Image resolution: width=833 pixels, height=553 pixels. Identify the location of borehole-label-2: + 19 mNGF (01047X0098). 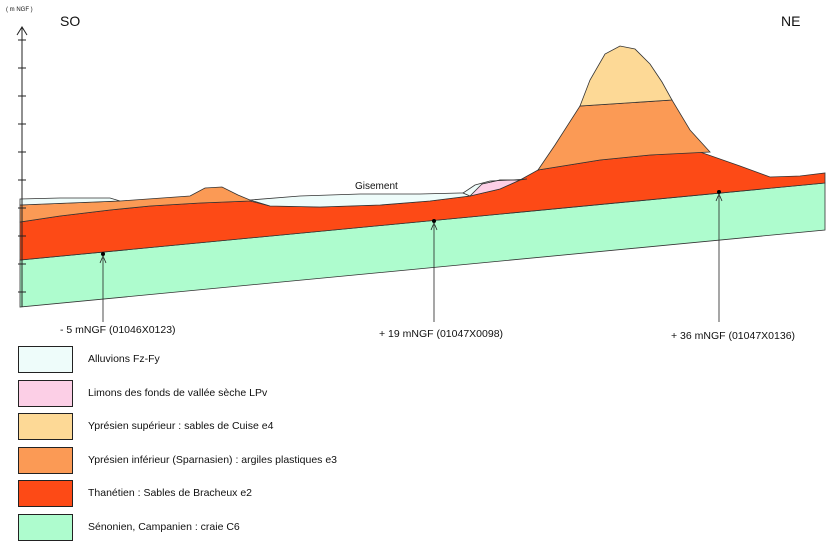
(441, 334).